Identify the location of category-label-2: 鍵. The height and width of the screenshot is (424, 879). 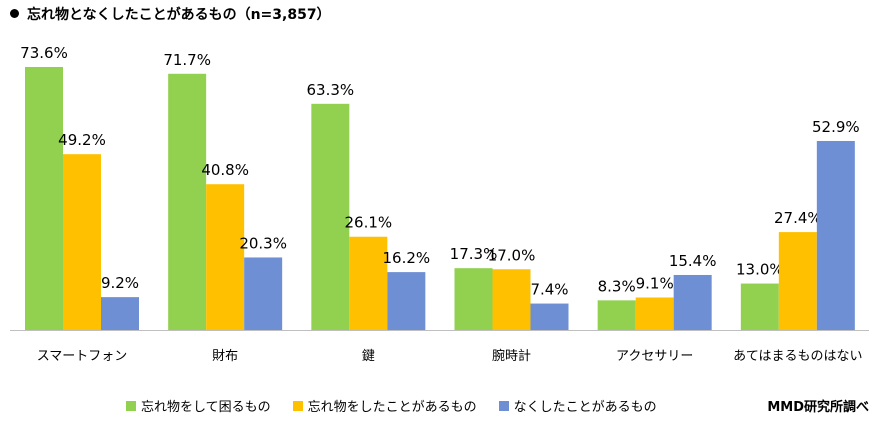
(368, 356).